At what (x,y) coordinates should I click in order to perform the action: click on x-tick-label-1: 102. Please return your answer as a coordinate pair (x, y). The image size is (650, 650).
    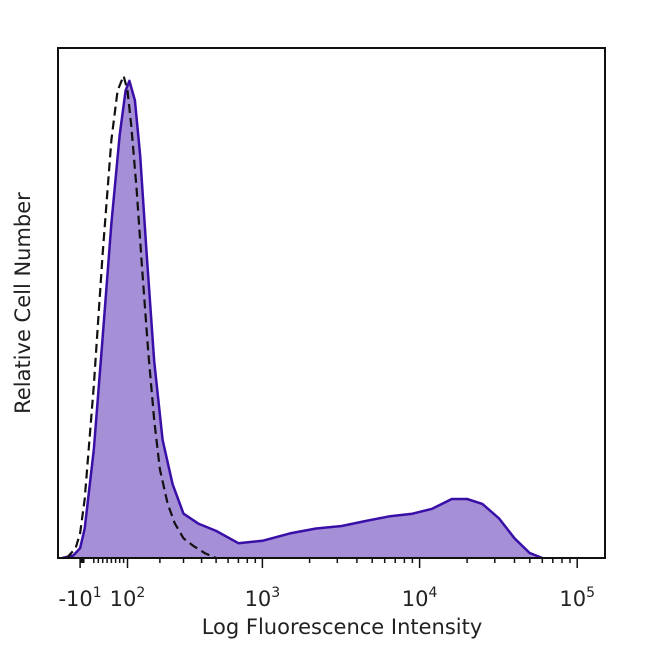
    Looking at the image, I should click on (128, 598).